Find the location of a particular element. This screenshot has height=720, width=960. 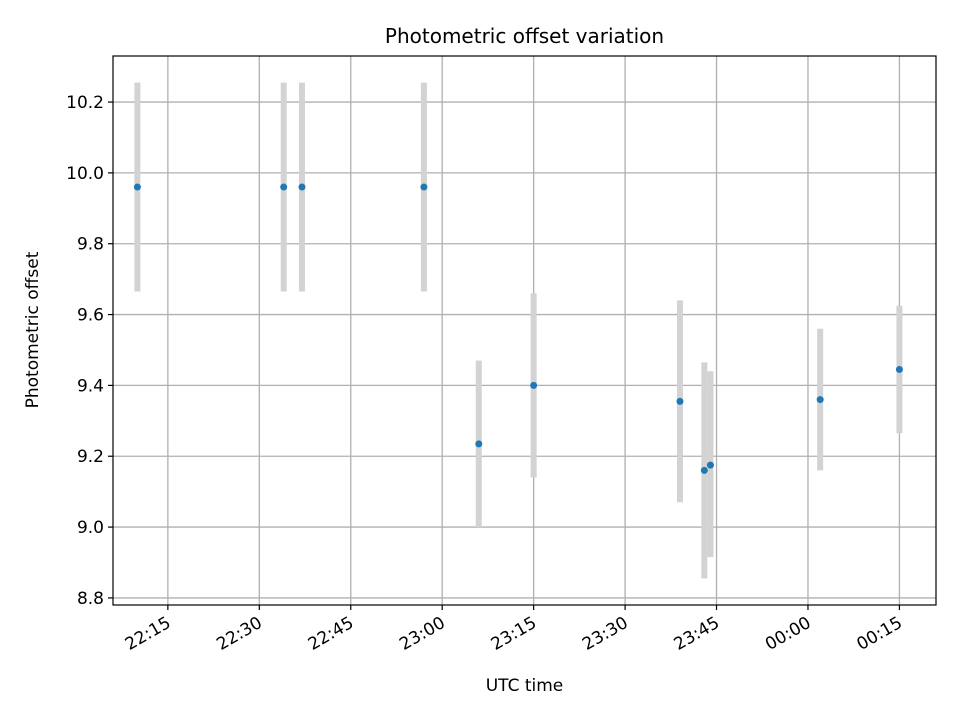

x-tick-label: 22:45 is located at coordinates (331, 634).